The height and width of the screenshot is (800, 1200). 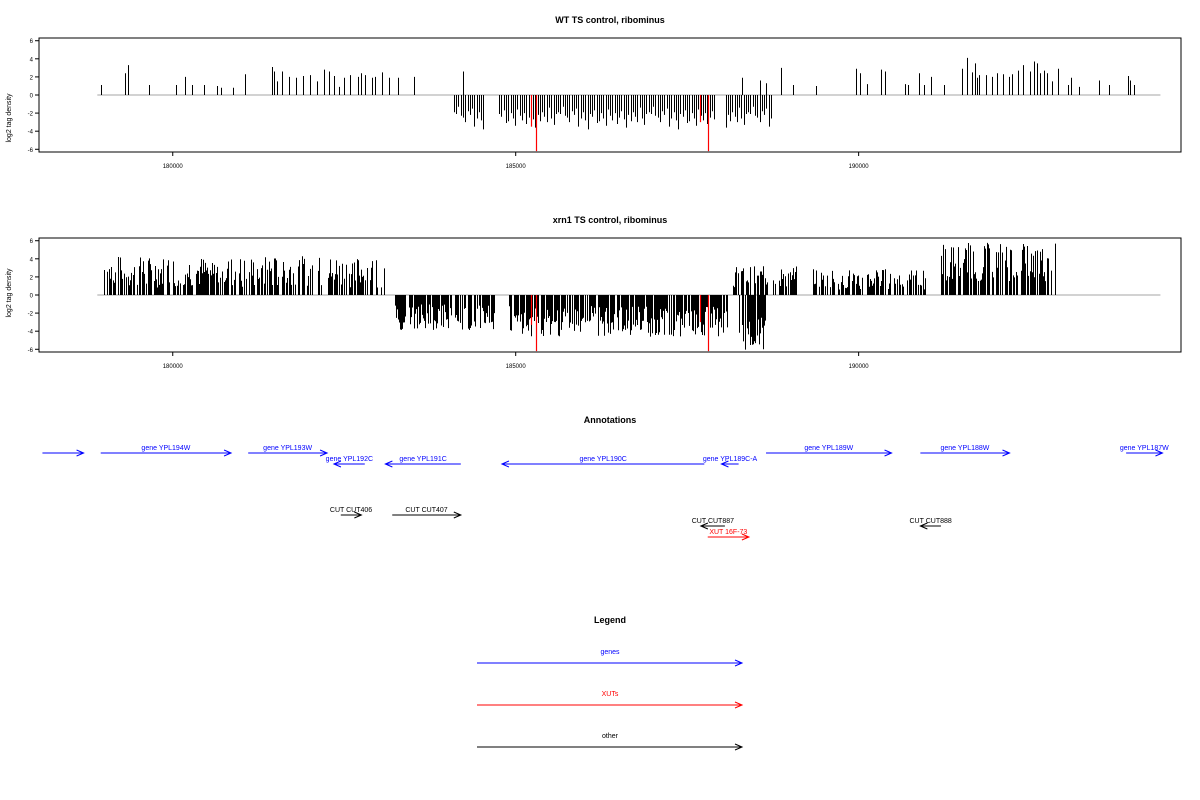 I want to click on panel-title: WT TS control, ribominus, so click(x=610, y=20).